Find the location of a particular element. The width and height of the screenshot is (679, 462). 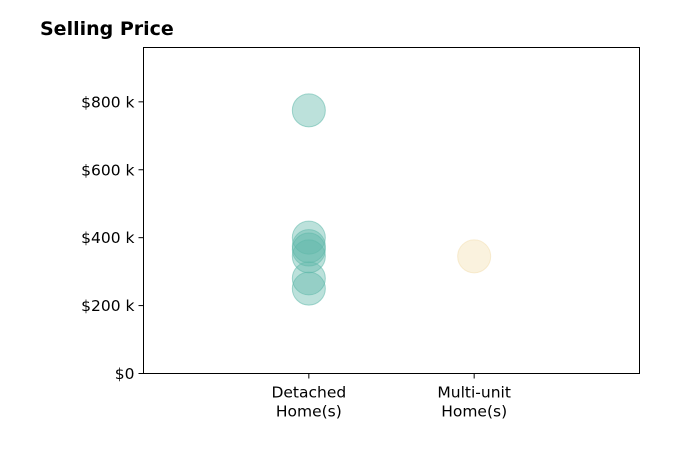

data-points is located at coordinates (391, 199).